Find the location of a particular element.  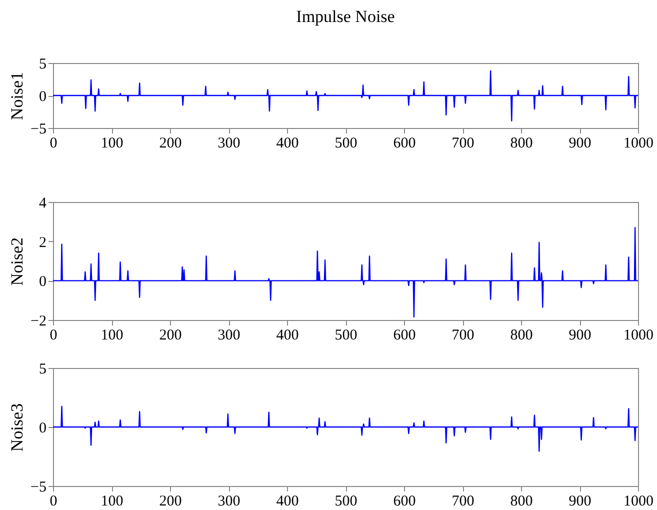

y-tick-label: −2 is located at coordinates (38, 322).